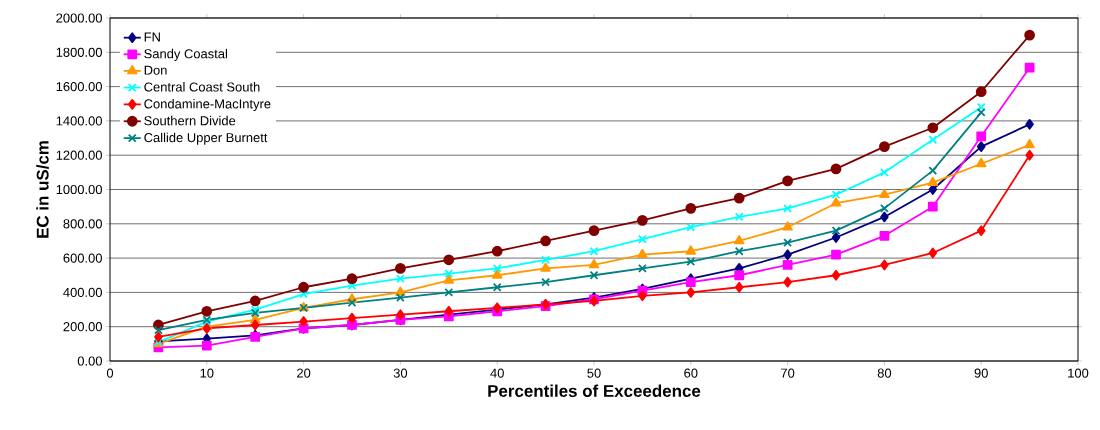 The image size is (1100, 430). What do you see at coordinates (594, 373) in the screenshot?
I see `x-tick-label: 50` at bounding box center [594, 373].